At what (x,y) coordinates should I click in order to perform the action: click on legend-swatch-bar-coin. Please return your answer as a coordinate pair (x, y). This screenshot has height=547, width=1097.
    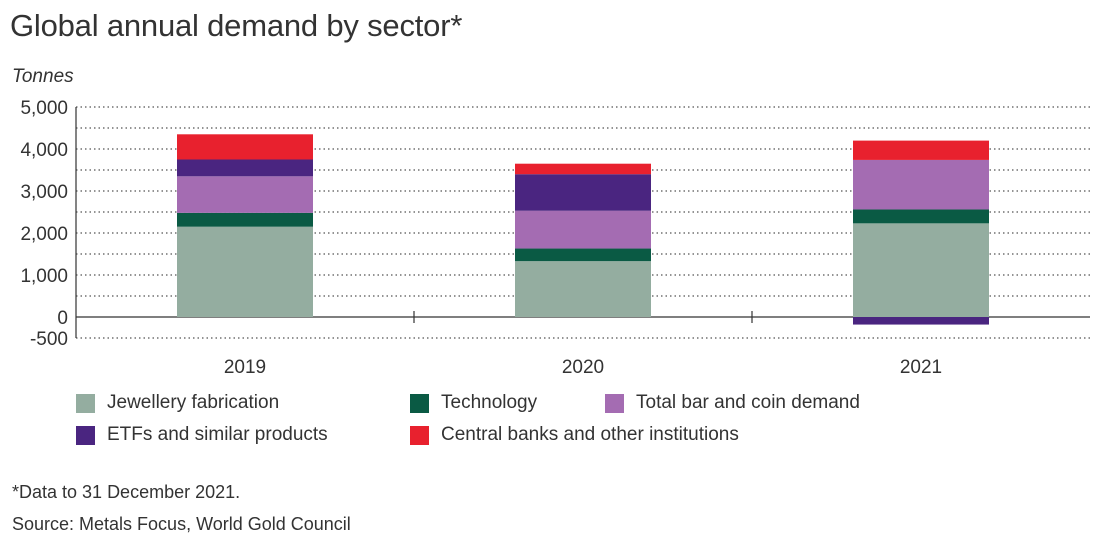
    Looking at the image, I should click on (614, 403).